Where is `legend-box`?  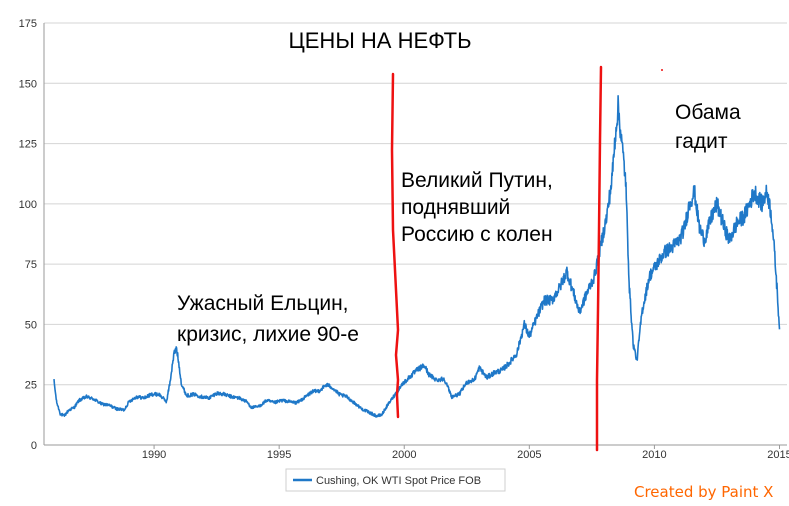
legend-box is located at coordinates (395, 480).